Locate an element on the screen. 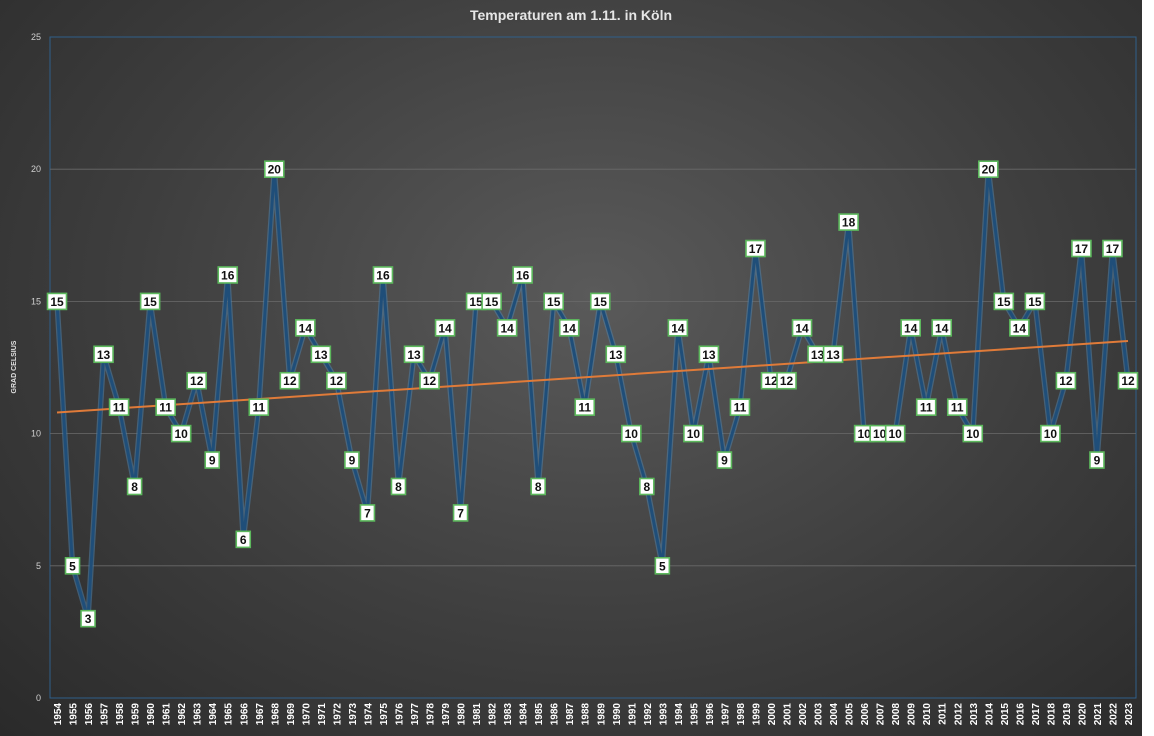 The width and height of the screenshot is (1154, 736). y-tick-label: 25 is located at coordinates (36, 37).